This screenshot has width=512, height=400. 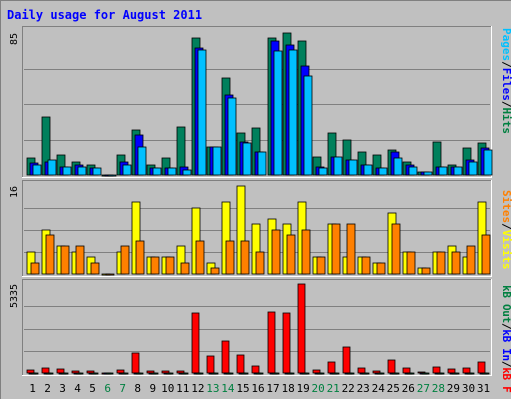 I want to click on day-label: 24, so click(x=379, y=388).